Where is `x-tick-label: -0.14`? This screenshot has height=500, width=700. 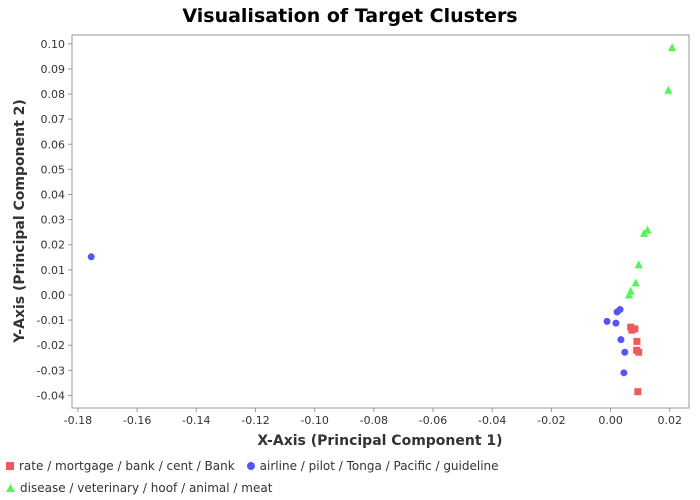
x-tick-label: -0.14 is located at coordinates (196, 420).